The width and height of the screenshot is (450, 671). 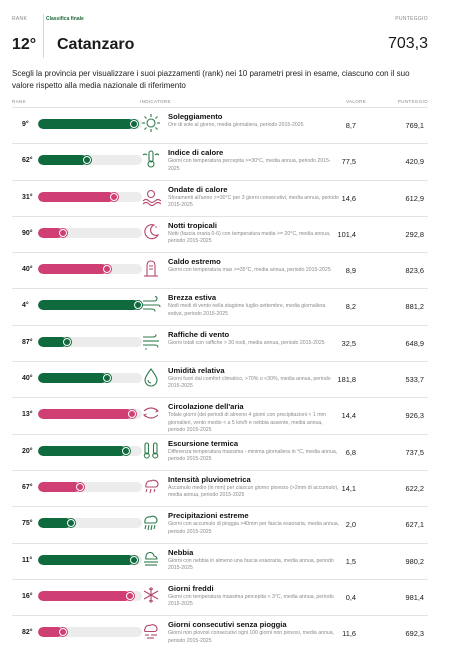 I want to click on air-circulation-icon, so click(x=151, y=413).